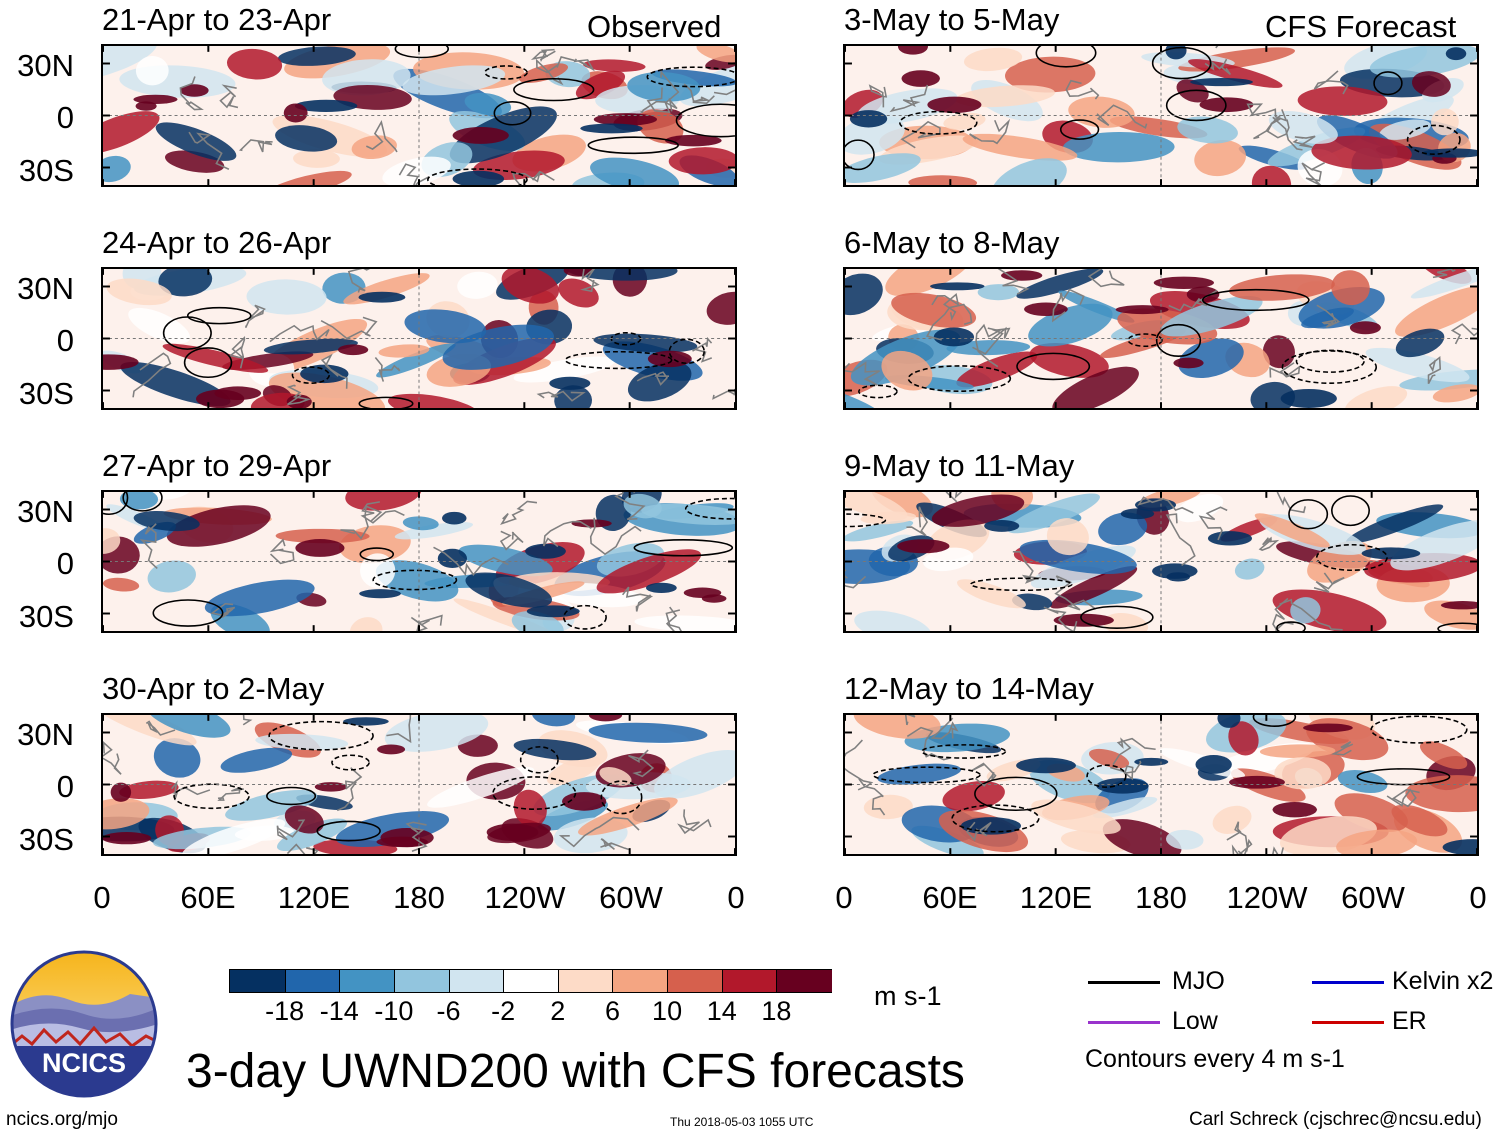  What do you see at coordinates (339, 1011) in the screenshot?
I see `colorbar-tick-label: -14` at bounding box center [339, 1011].